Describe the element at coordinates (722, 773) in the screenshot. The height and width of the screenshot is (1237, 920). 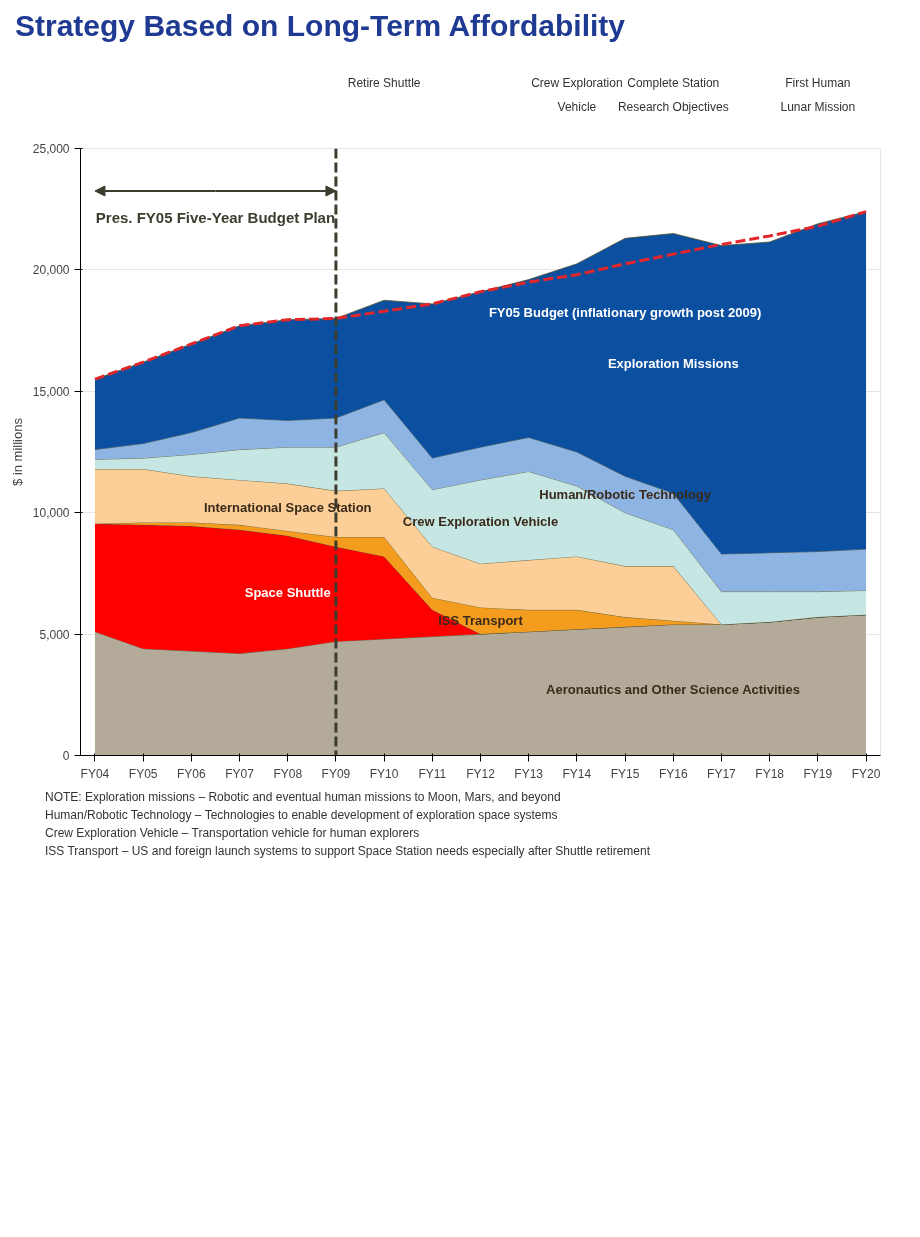
I see `x-tick-label: FY17` at that location.